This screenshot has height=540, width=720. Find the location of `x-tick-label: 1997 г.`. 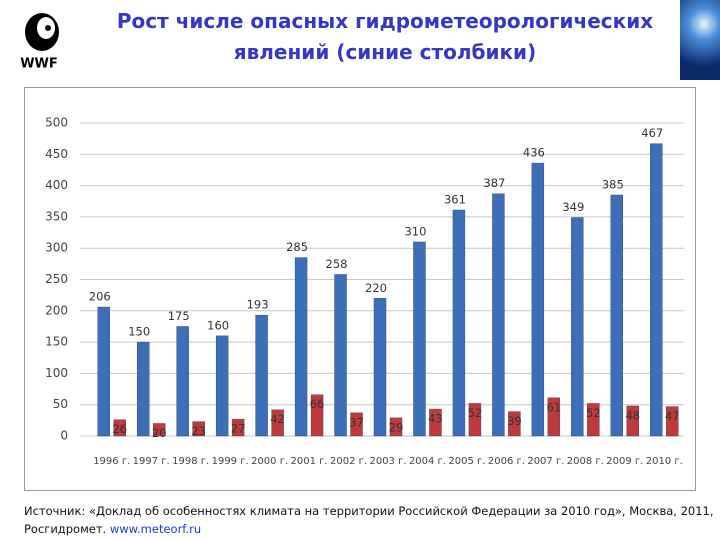

x-tick-label: 1997 г. is located at coordinates (151, 461).